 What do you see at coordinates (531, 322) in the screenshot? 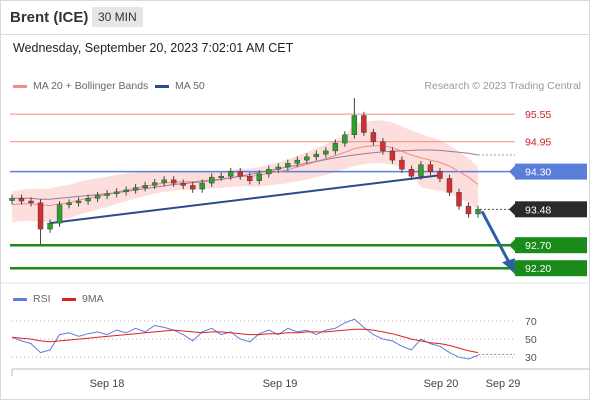
I see `rsi-tick-70: 70` at bounding box center [531, 322].